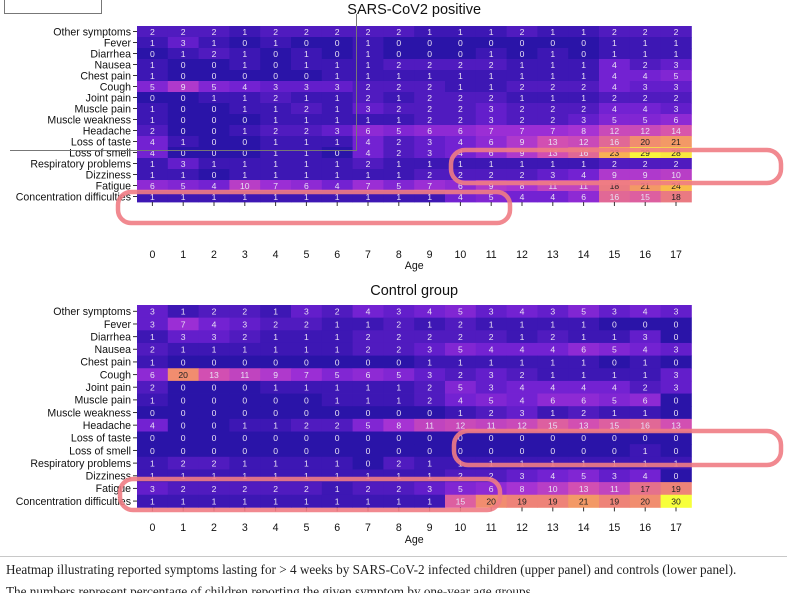 Image resolution: width=787 pixels, height=593 pixels. Describe the element at coordinates (245, 528) in the screenshot. I see `x-tick-label: 3` at that location.